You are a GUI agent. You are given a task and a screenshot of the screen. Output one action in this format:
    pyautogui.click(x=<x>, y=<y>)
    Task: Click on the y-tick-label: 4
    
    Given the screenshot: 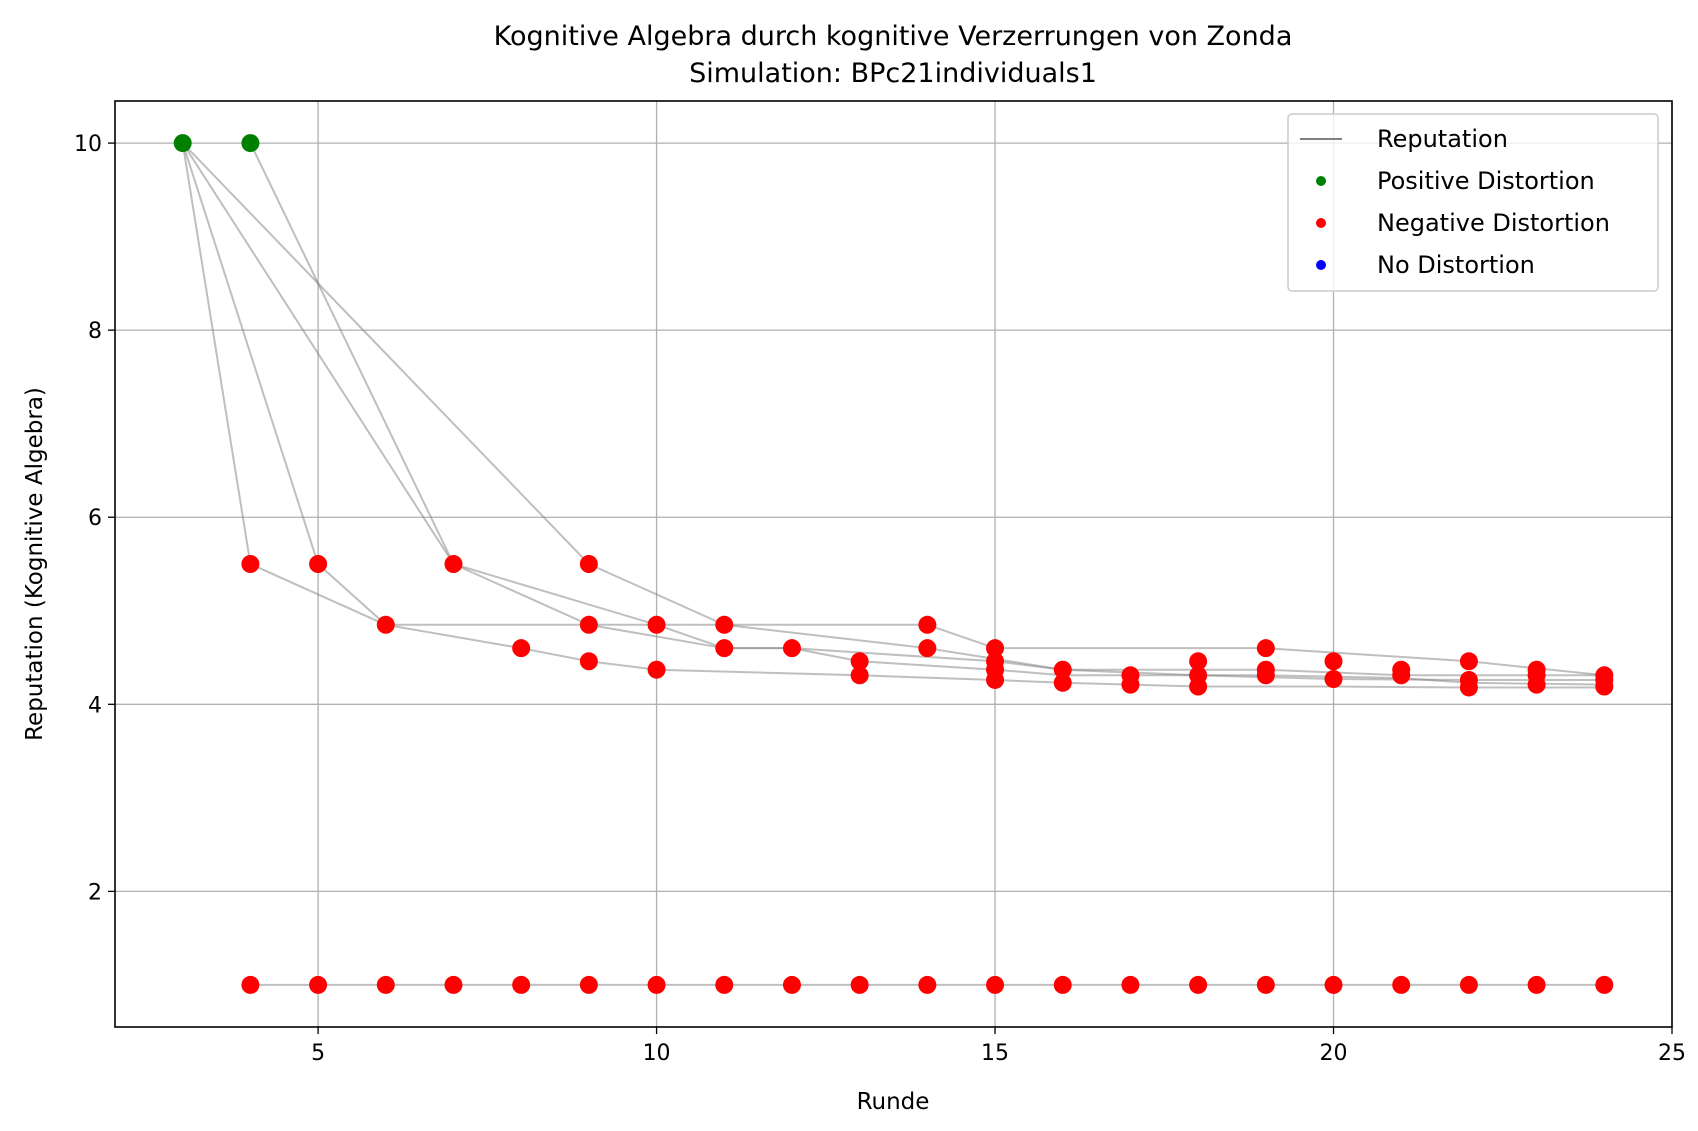 What is the action you would take?
    pyautogui.click(x=95, y=705)
    